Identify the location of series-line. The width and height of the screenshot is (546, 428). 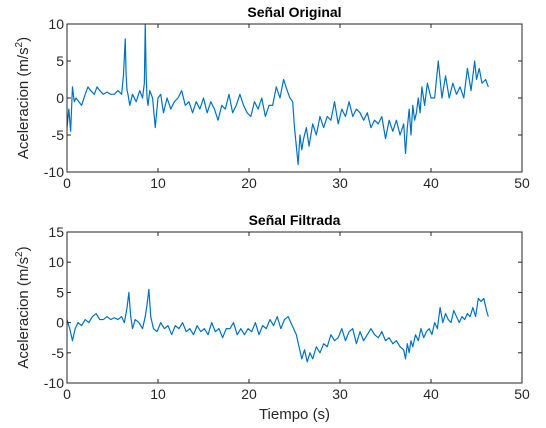
(277, 325).